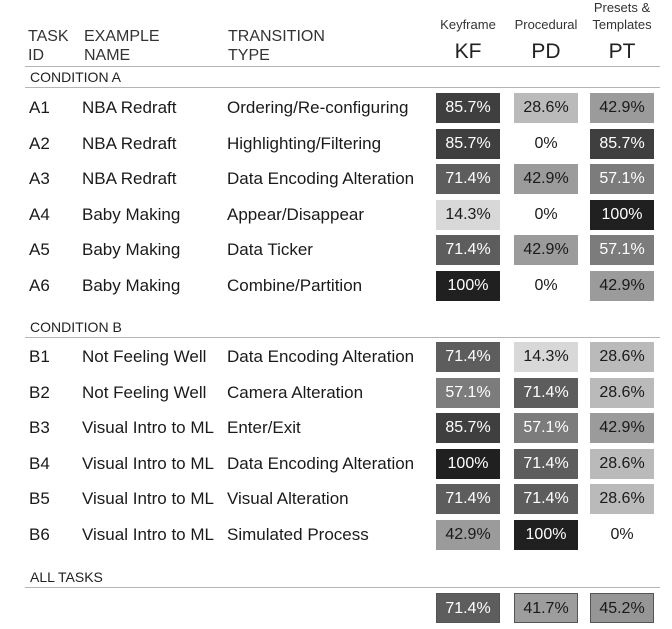 This screenshot has width=672, height=629. I want to click on transition-type-cell: Appear/Disappear, so click(296, 214).